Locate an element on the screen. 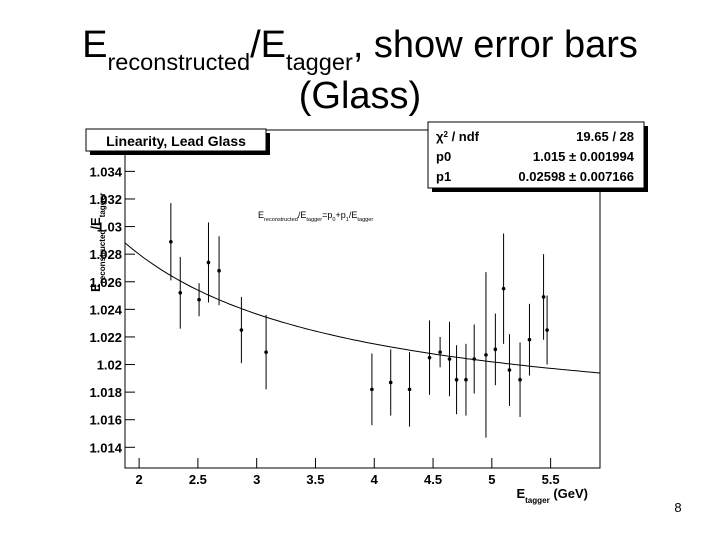 The height and width of the screenshot is (540, 720). stats-value: 1.015 ± 0.001994 is located at coordinates (584, 156).